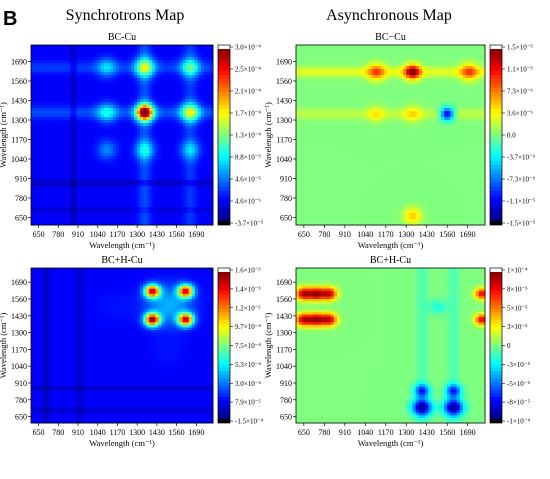 The height and width of the screenshot is (479, 550). I want to click on colorbar-bottom-cap, so click(224, 223).